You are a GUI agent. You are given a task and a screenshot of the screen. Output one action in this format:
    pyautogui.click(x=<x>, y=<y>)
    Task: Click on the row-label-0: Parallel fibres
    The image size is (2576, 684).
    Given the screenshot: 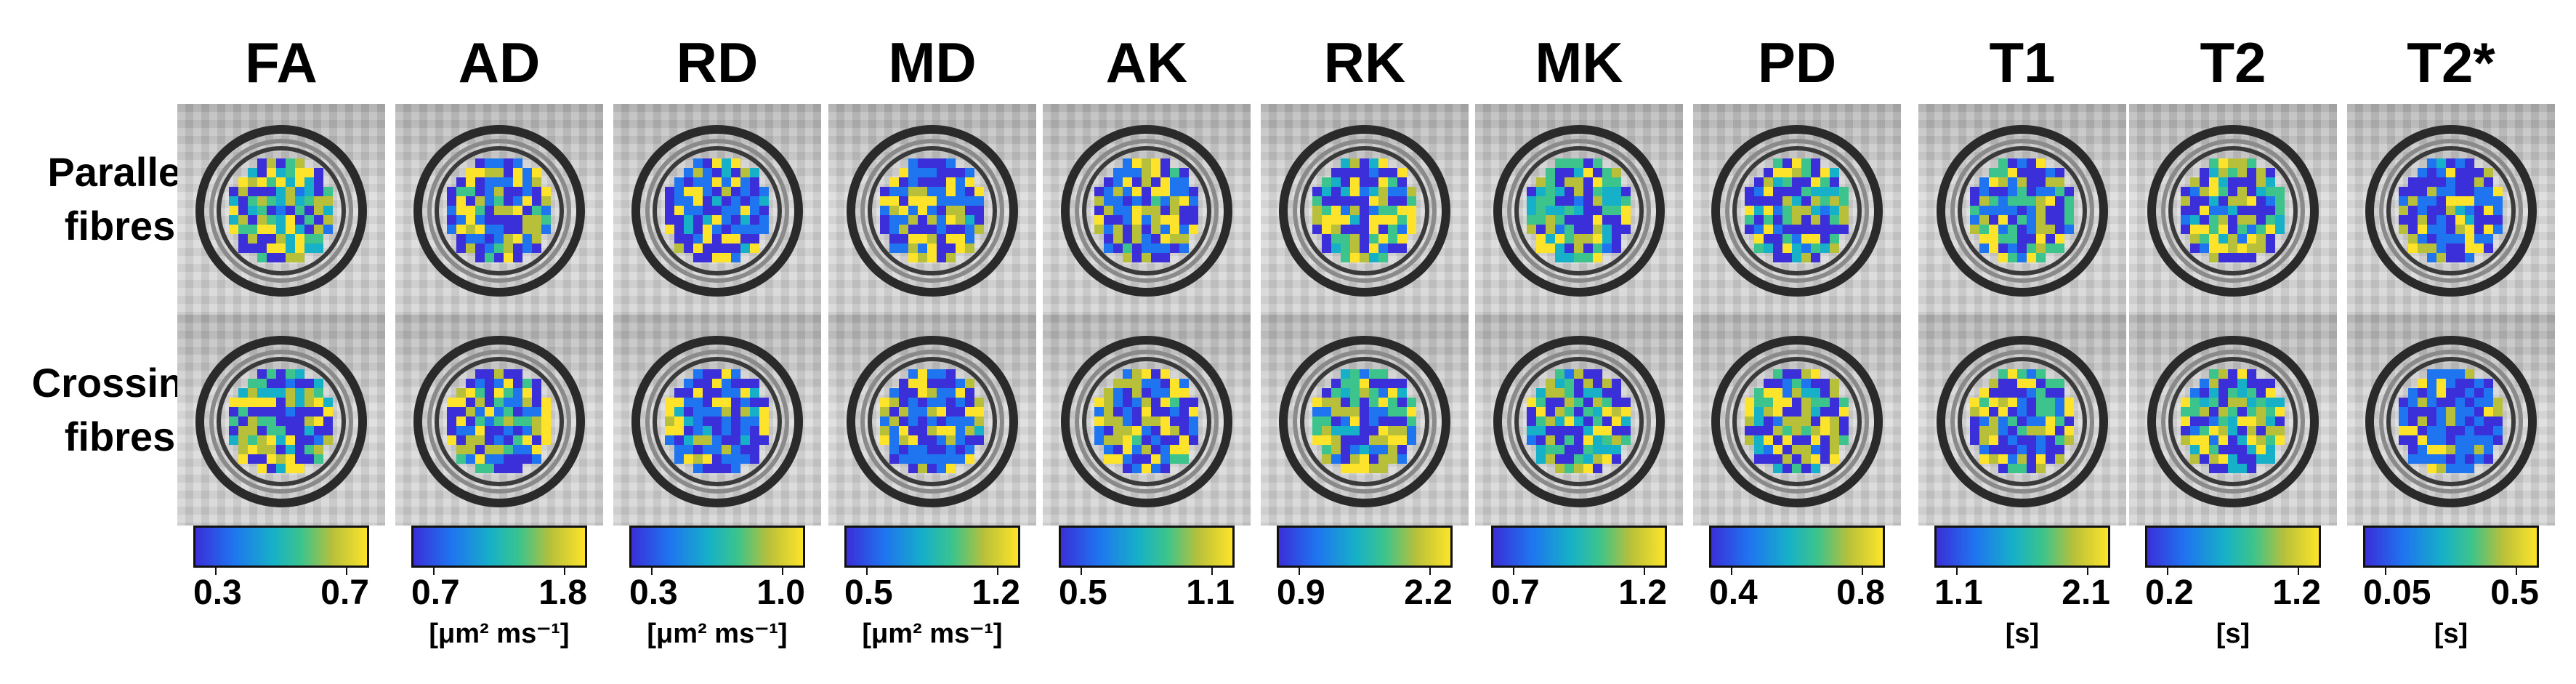 What is the action you would take?
    pyautogui.click(x=120, y=199)
    